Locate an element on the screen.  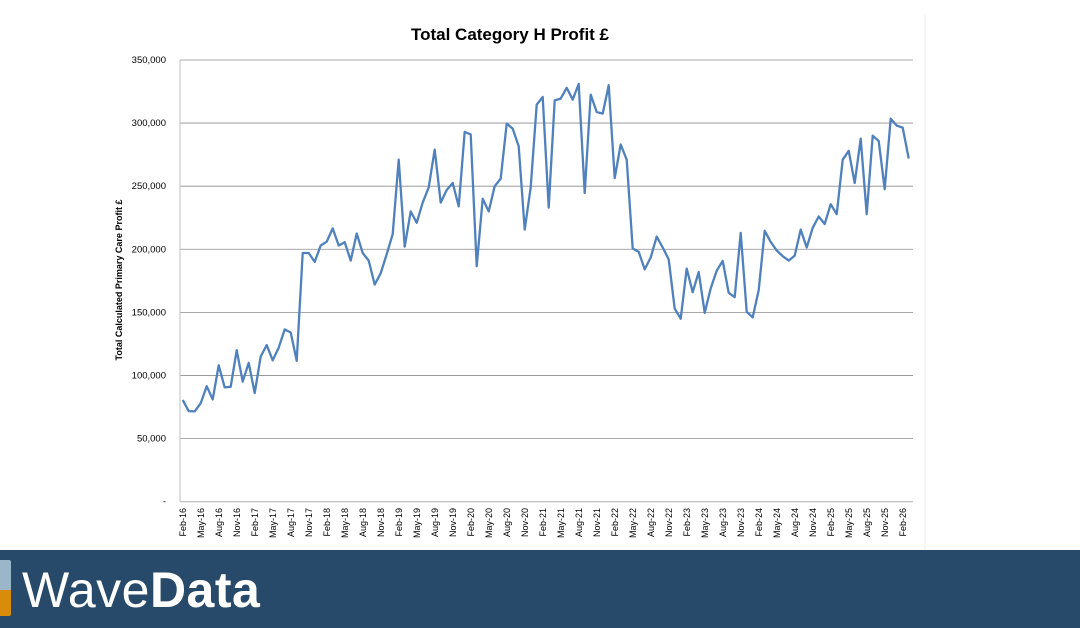
x-tick-label: Aug-18 is located at coordinates (363, 522).